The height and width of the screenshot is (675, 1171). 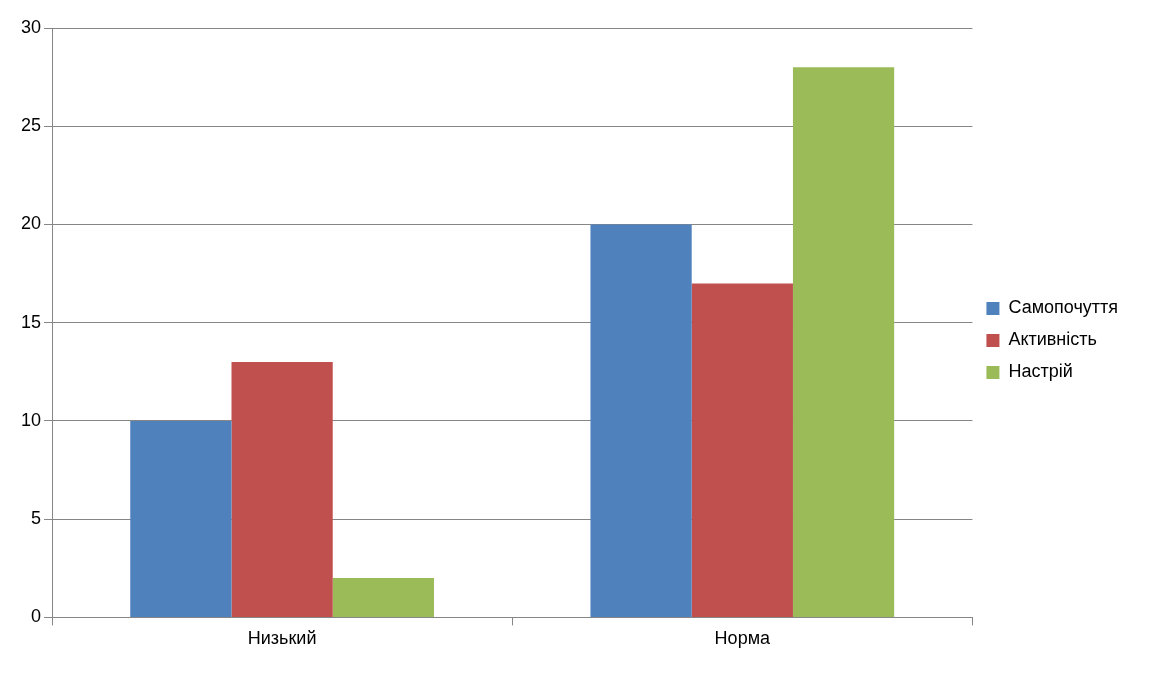 What do you see at coordinates (36, 518) in the screenshot?
I see `y-tick-label: 5` at bounding box center [36, 518].